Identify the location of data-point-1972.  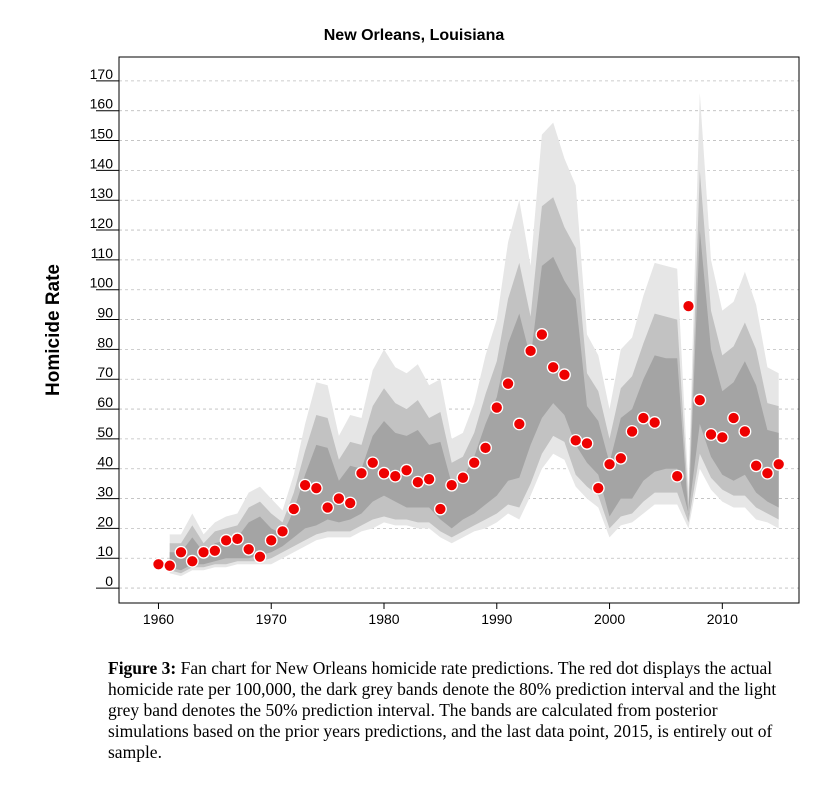
(294, 509).